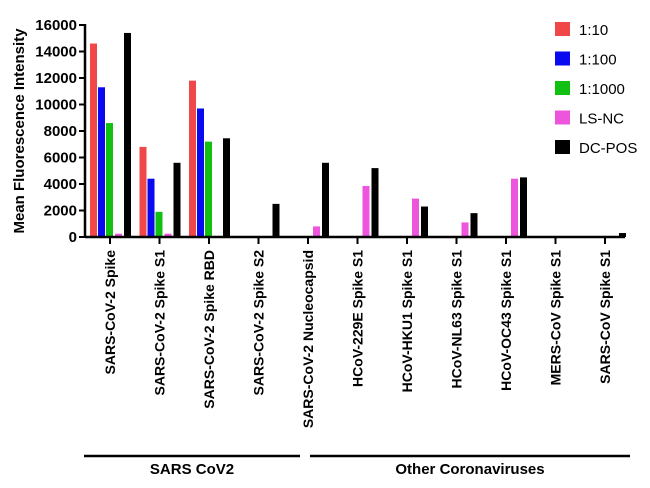  What do you see at coordinates (56, 78) in the screenshot?
I see `y-tick-label: 12000` at bounding box center [56, 78].